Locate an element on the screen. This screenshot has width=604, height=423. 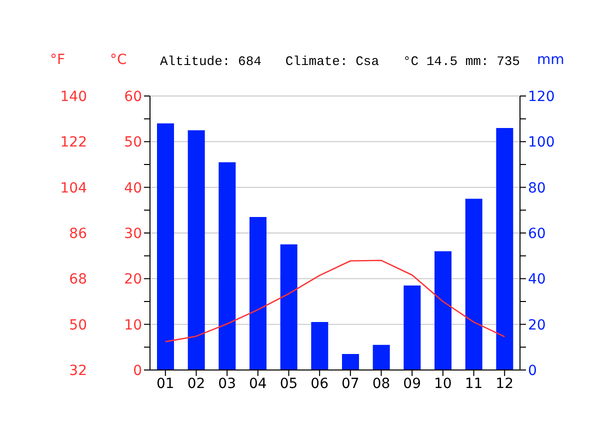
x-tick-label: 10 is located at coordinates (443, 384).